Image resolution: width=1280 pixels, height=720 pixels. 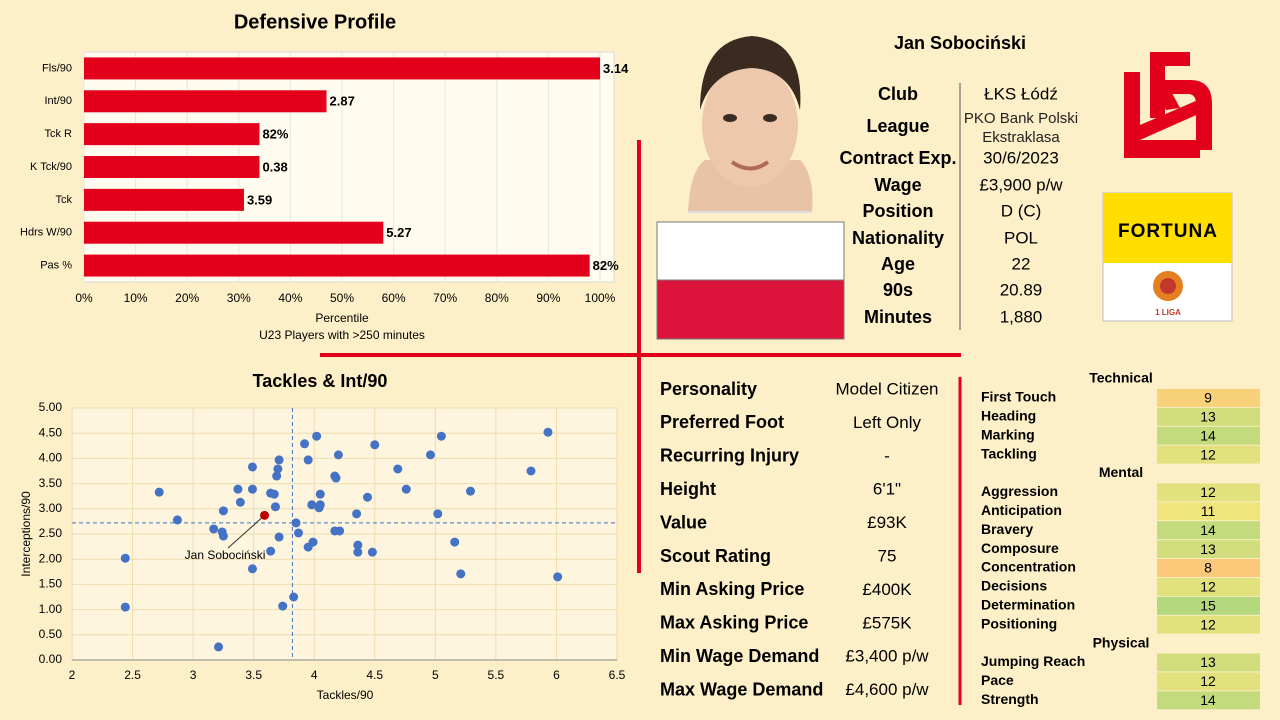 I want to click on attribute-name: First Touch, so click(x=1018, y=397).